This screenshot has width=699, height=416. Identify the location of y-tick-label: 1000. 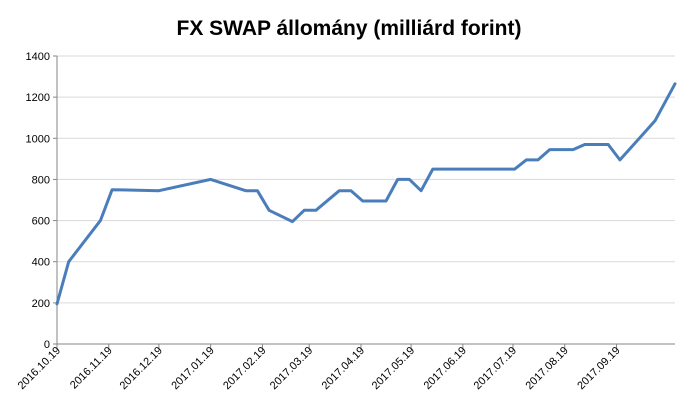
(38, 139).